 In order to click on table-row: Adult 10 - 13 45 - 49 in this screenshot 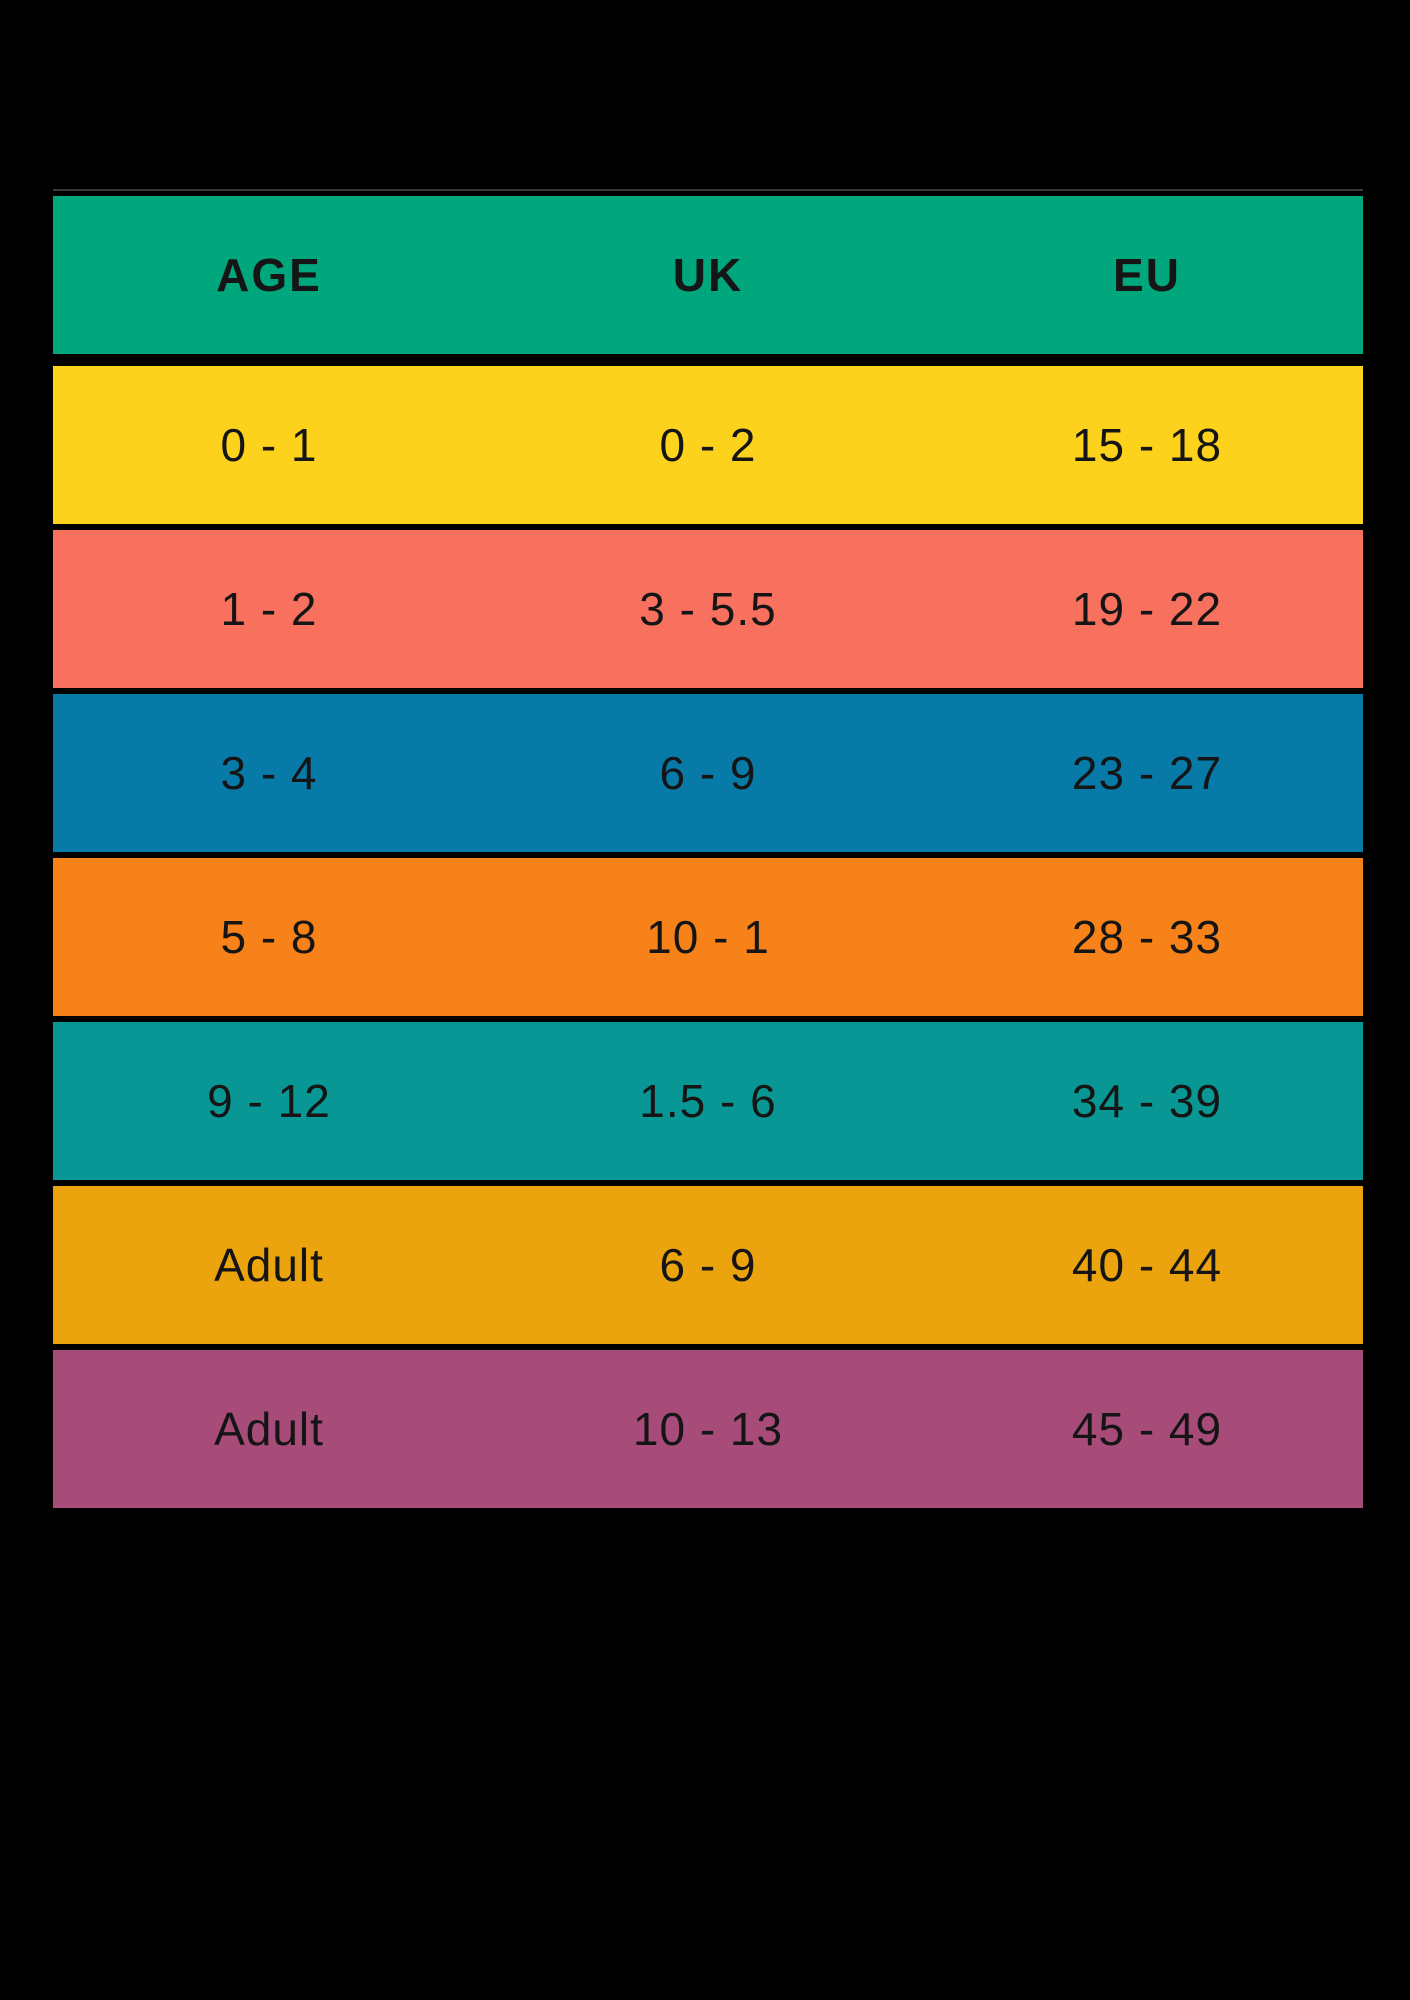, I will do `click(708, 1429)`.